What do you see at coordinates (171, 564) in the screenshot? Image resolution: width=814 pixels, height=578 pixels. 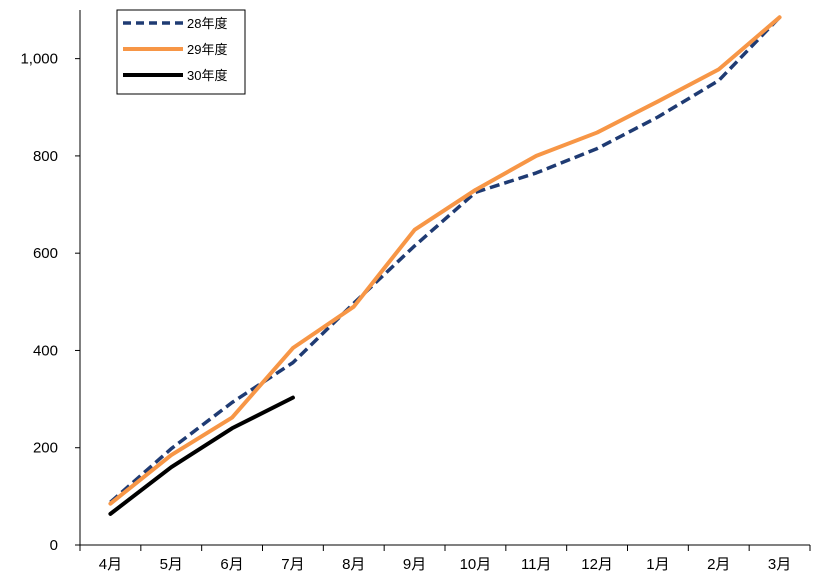 I see `x-tick-label: 5月` at bounding box center [171, 564].